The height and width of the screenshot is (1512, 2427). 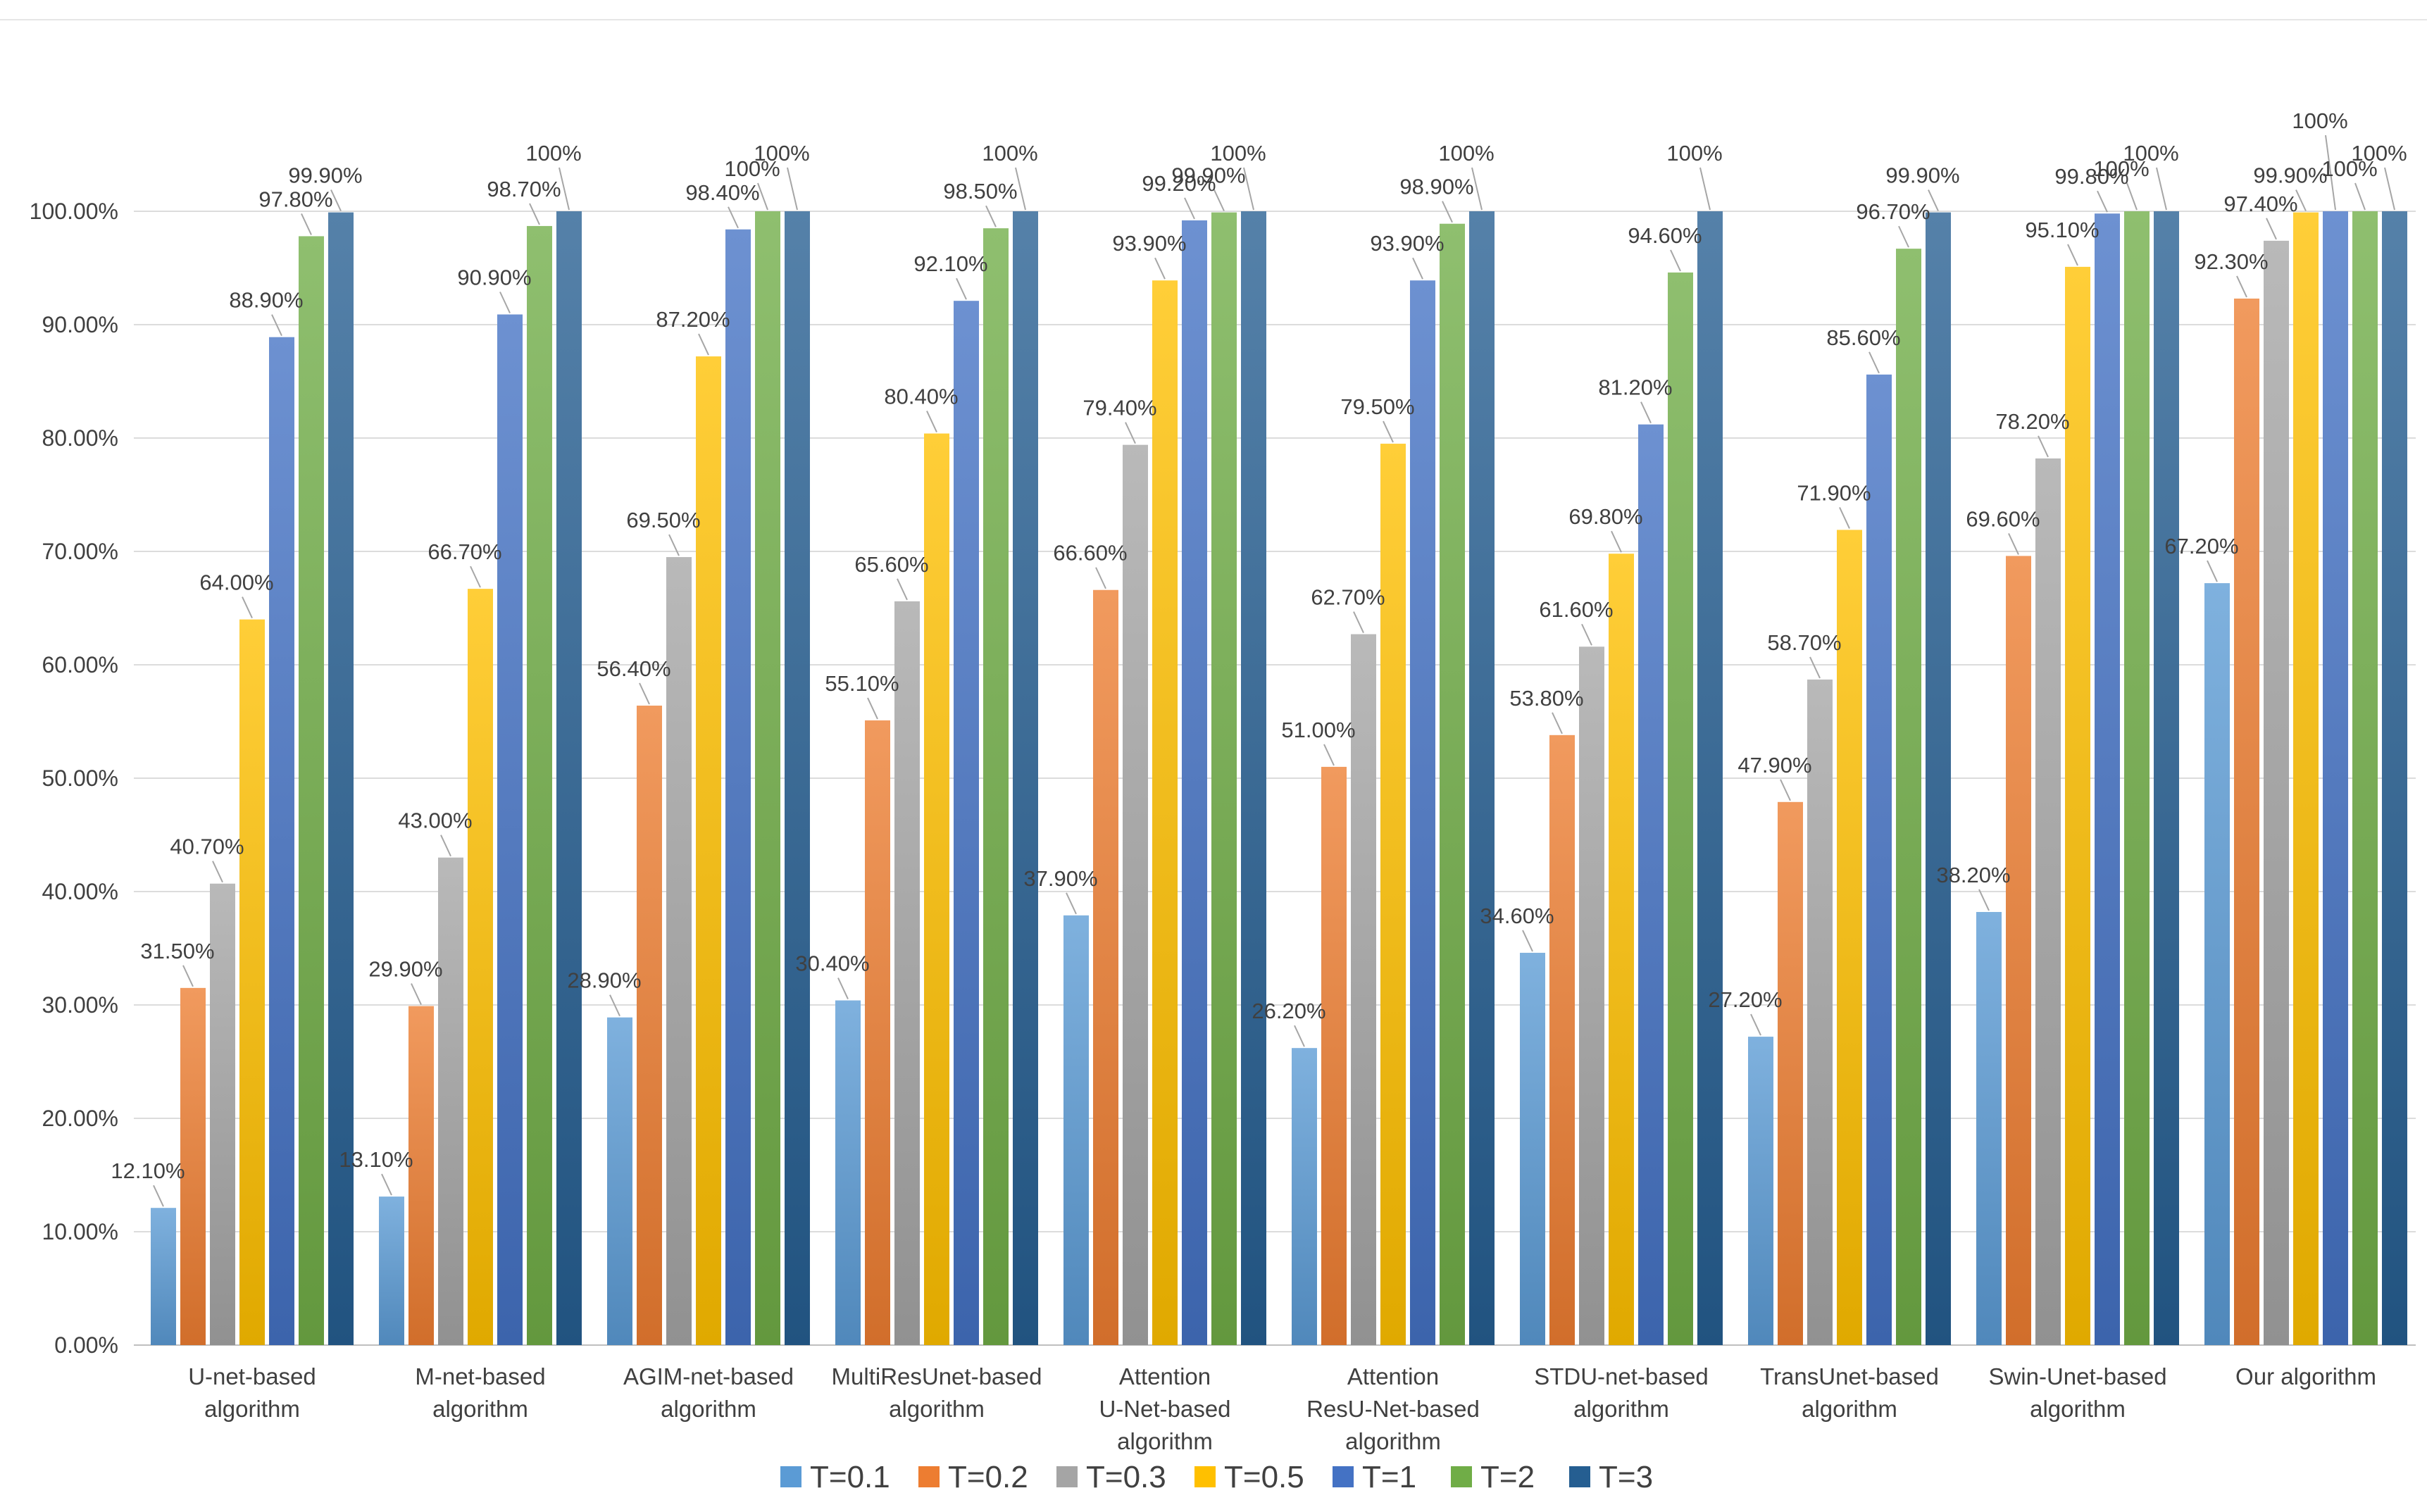 What do you see at coordinates (2003, 518) in the screenshot?
I see `data-label: 69.60%` at bounding box center [2003, 518].